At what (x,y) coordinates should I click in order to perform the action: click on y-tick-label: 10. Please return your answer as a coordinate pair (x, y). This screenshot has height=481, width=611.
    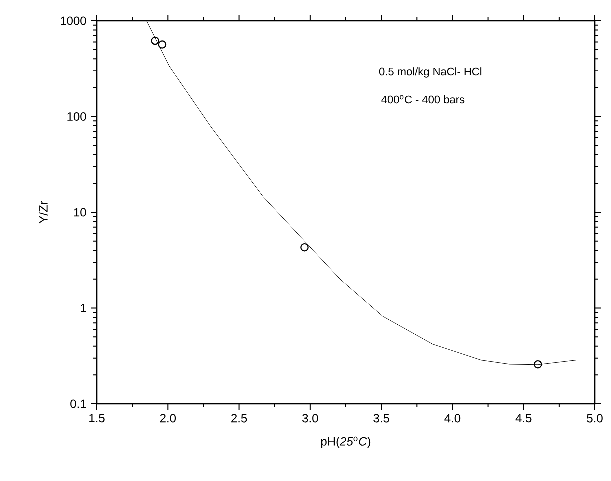
    Looking at the image, I should click on (80, 212).